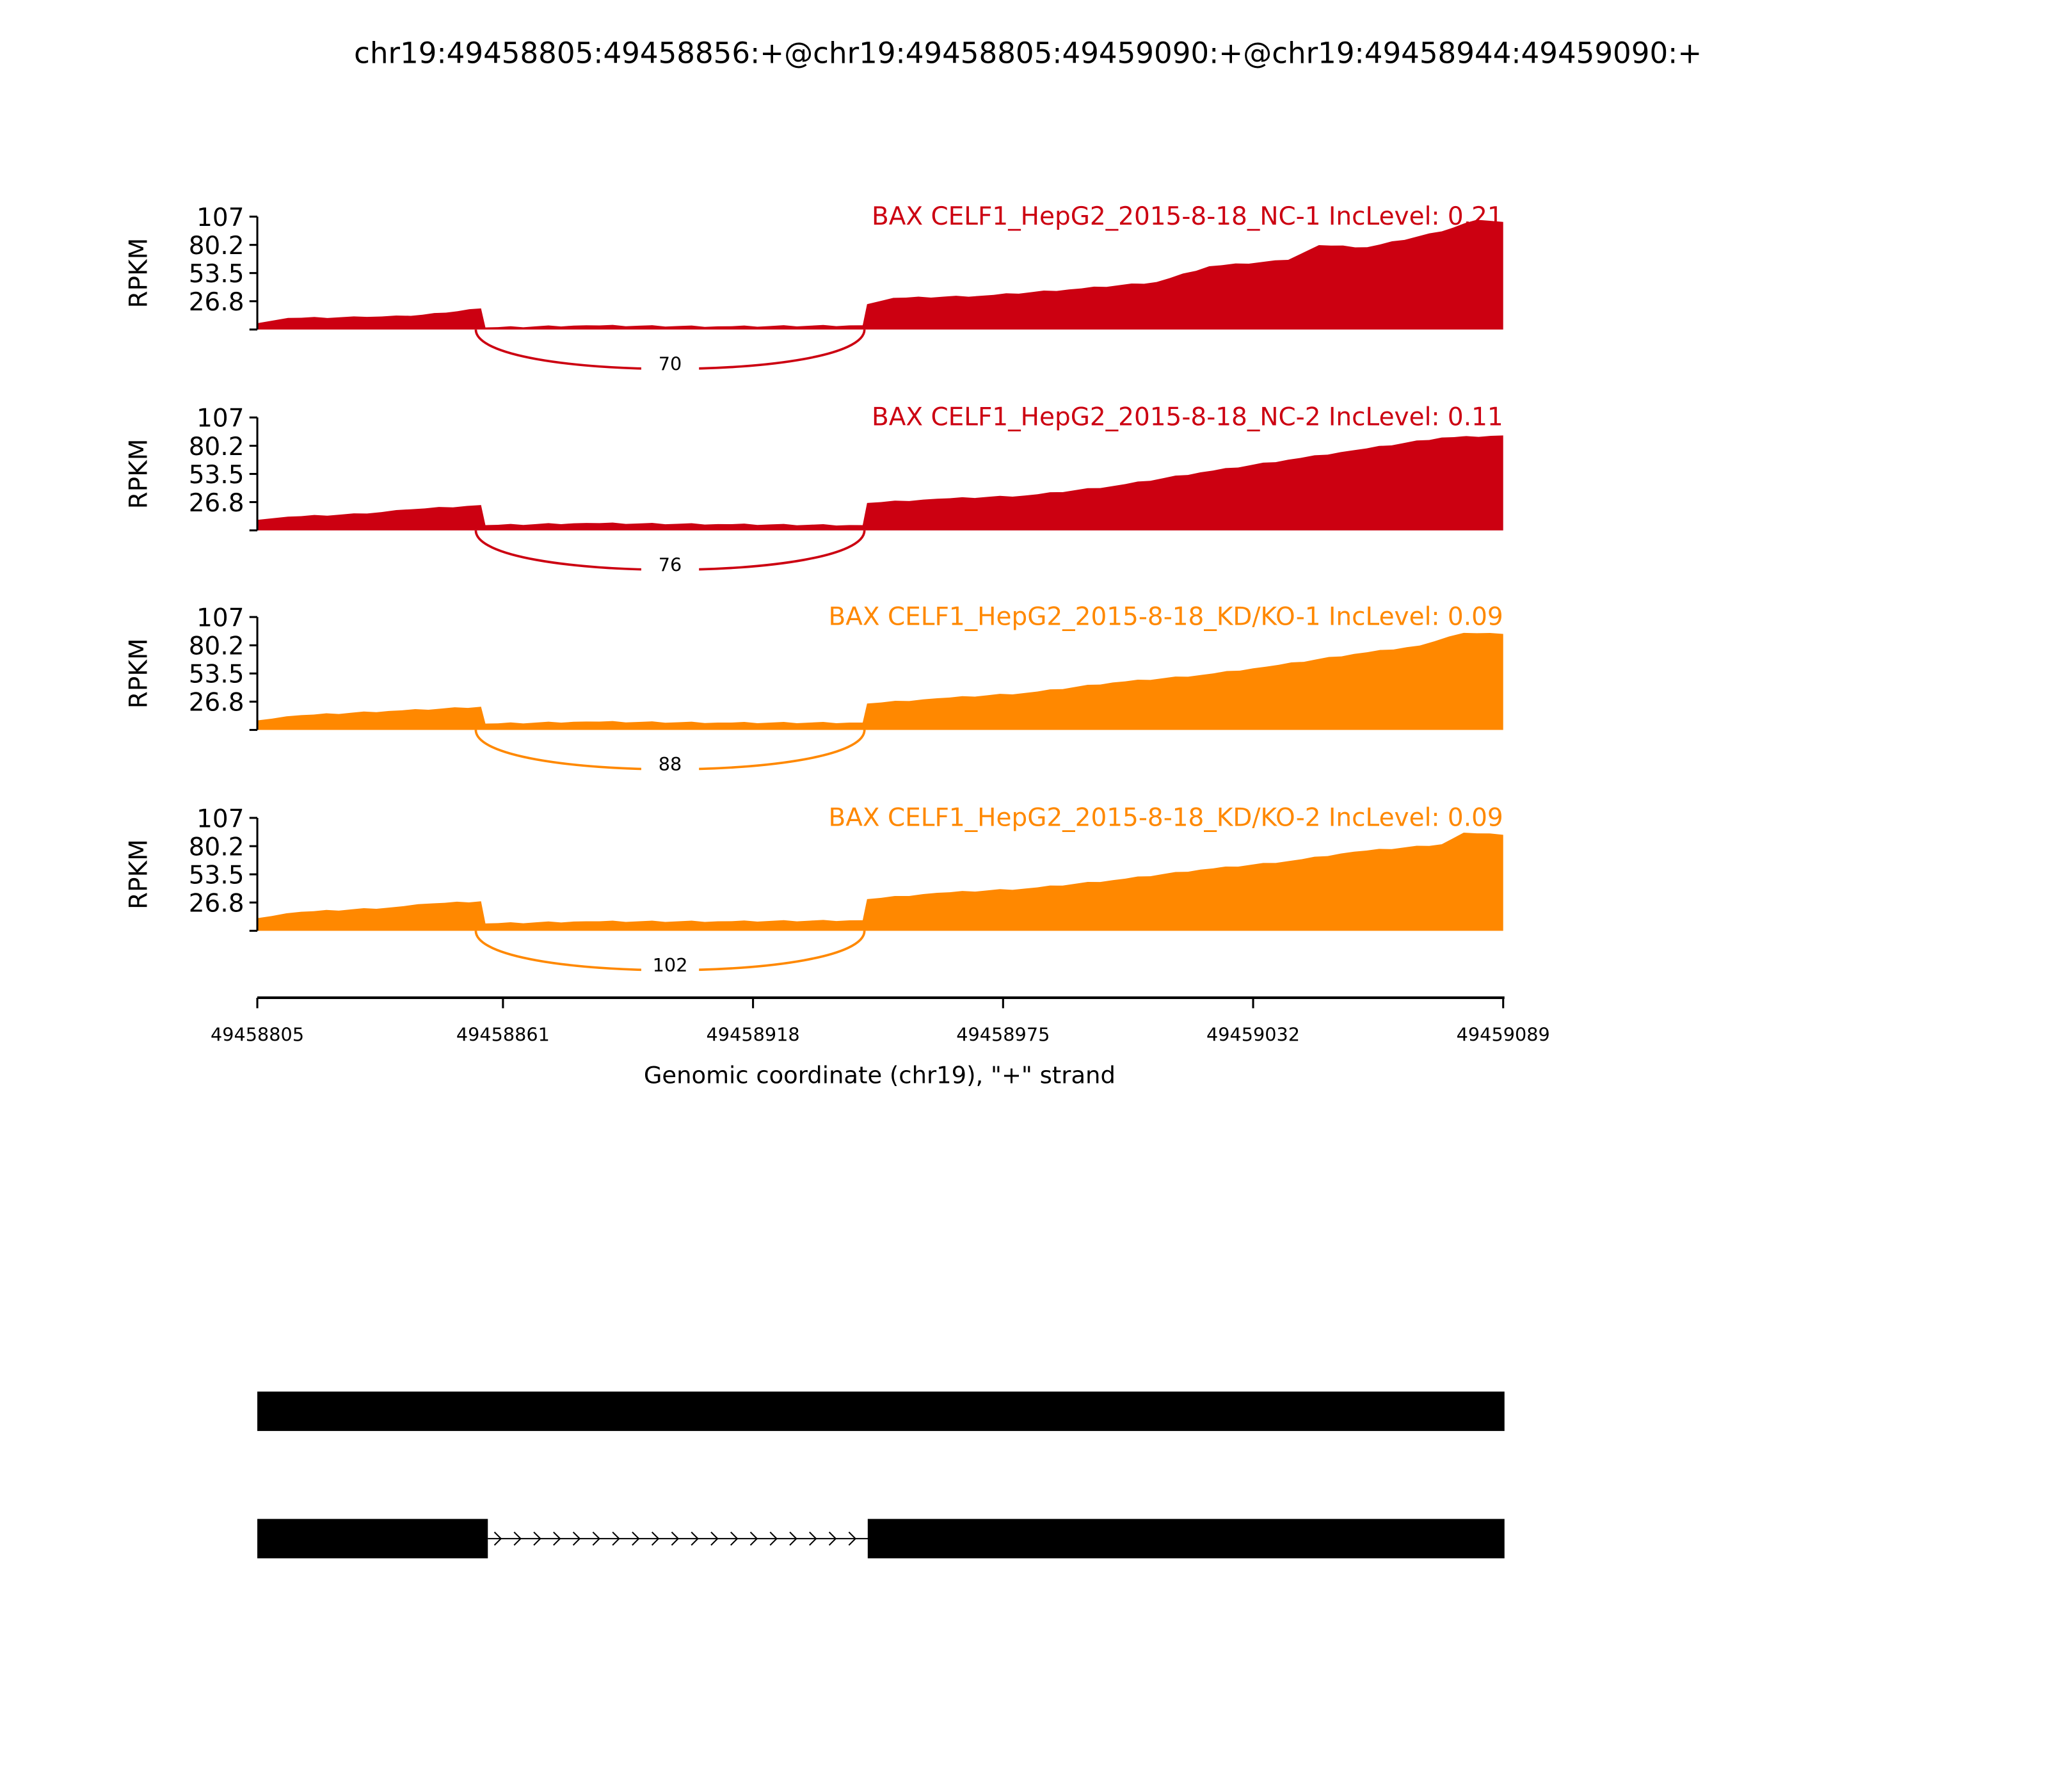 The width and height of the screenshot is (2048, 1792). I want to click on junction-count: 70, so click(670, 363).